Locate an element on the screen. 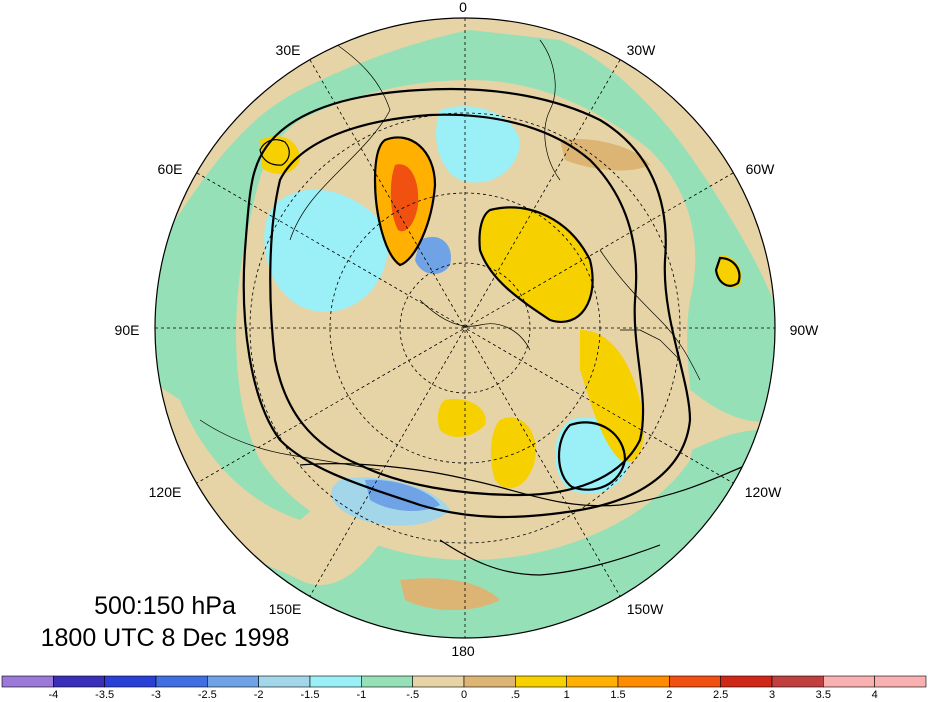  colorbar-tick-label: 2.5 is located at coordinates (721, 695).